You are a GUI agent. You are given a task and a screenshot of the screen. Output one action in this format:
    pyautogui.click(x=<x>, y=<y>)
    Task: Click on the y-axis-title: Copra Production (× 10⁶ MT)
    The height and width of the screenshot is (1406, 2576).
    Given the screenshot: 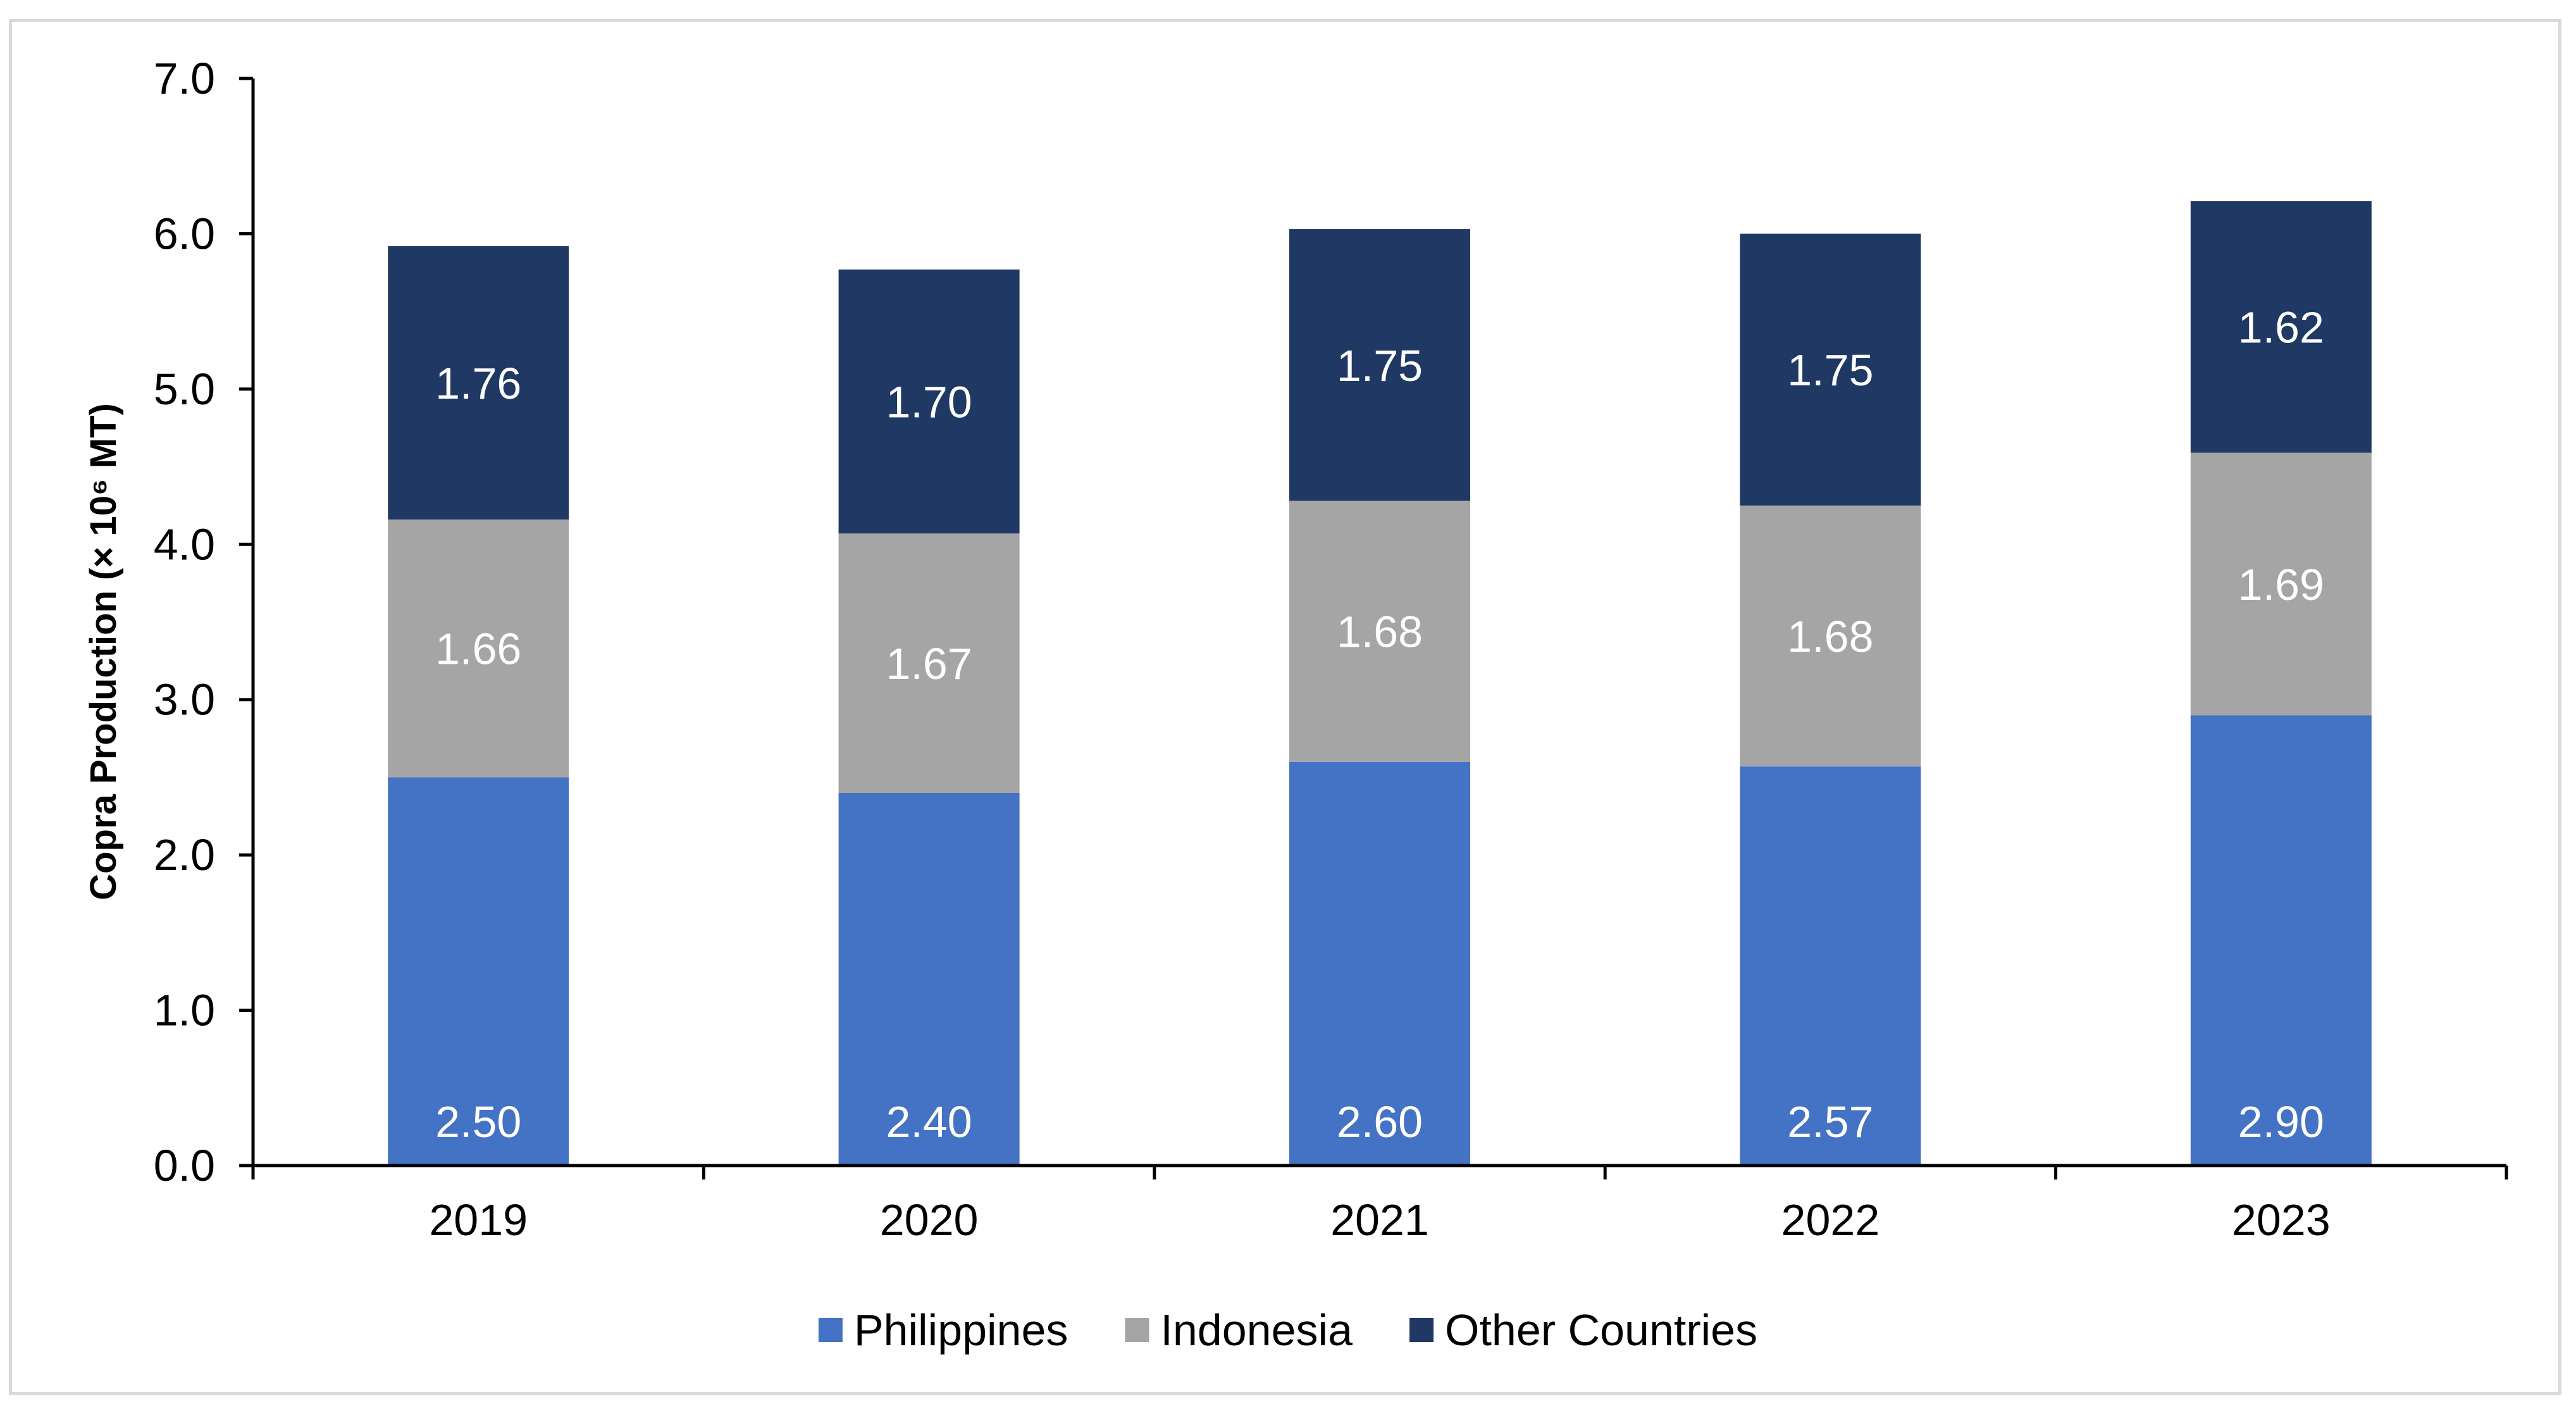 What is the action you would take?
    pyautogui.click(x=104, y=651)
    